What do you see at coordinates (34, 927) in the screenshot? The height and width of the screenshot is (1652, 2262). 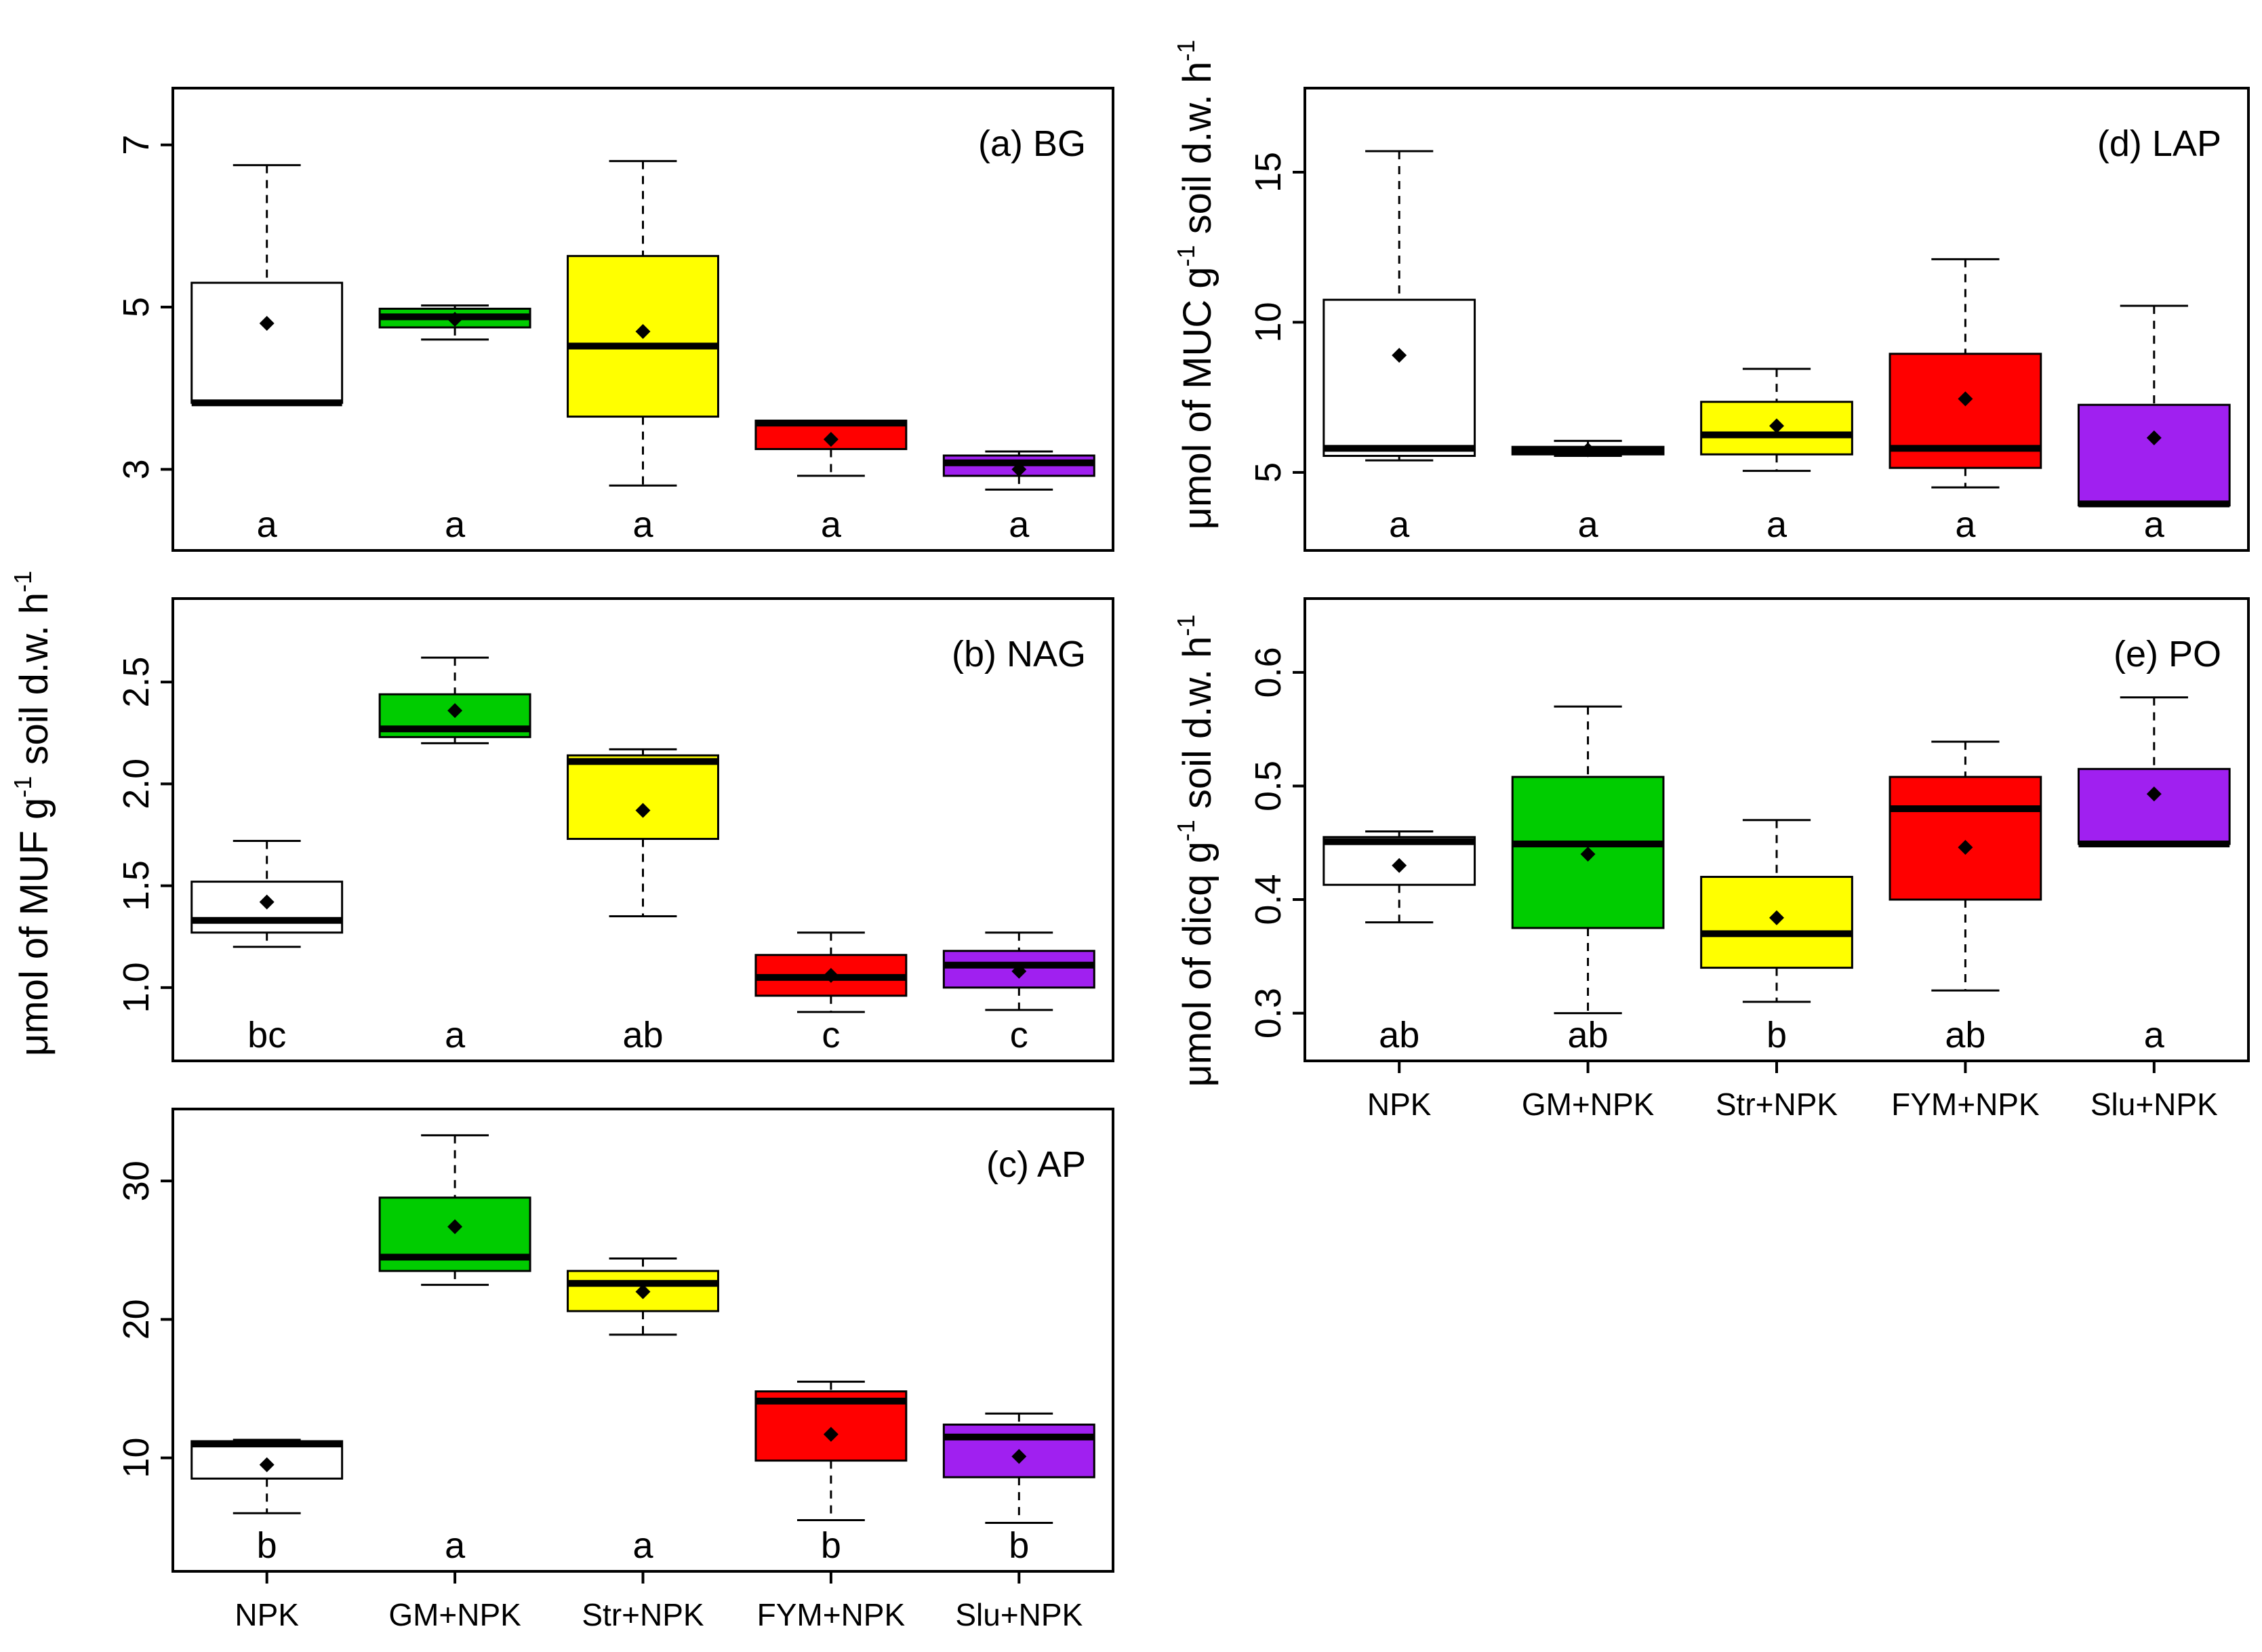 I see `y-label-left-prefix: μmol of MUF g` at bounding box center [34, 927].